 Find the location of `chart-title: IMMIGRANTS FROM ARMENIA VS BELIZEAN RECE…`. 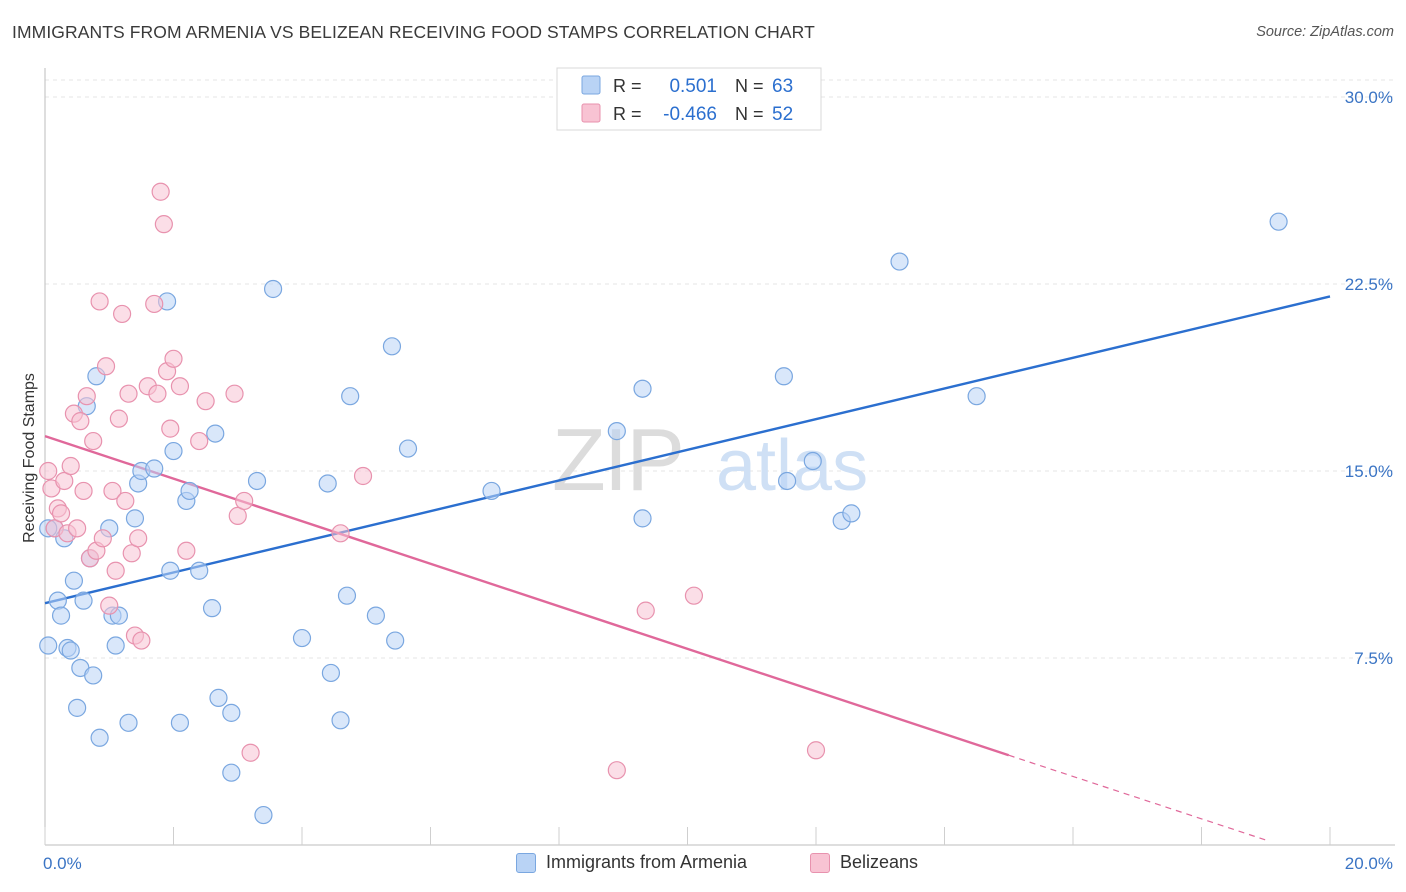

chart-title: IMMIGRANTS FROM ARMENIA VS BELIZEAN RECE… is located at coordinates (413, 32).